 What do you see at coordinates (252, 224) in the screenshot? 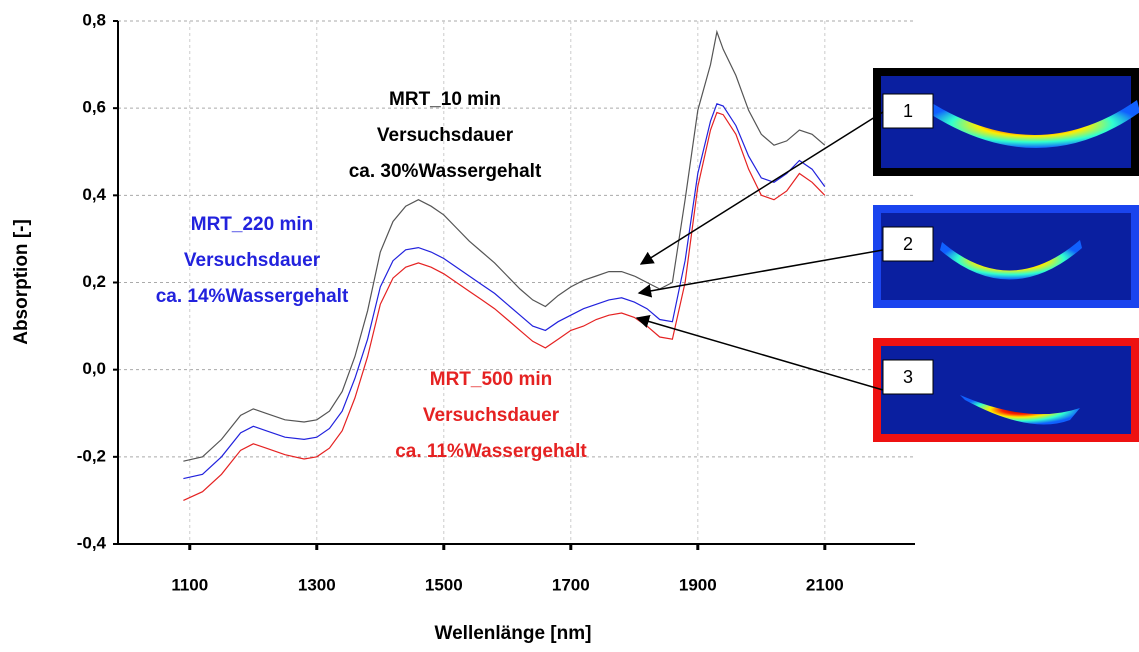
I see `series-label: MRT_220 min` at bounding box center [252, 224].